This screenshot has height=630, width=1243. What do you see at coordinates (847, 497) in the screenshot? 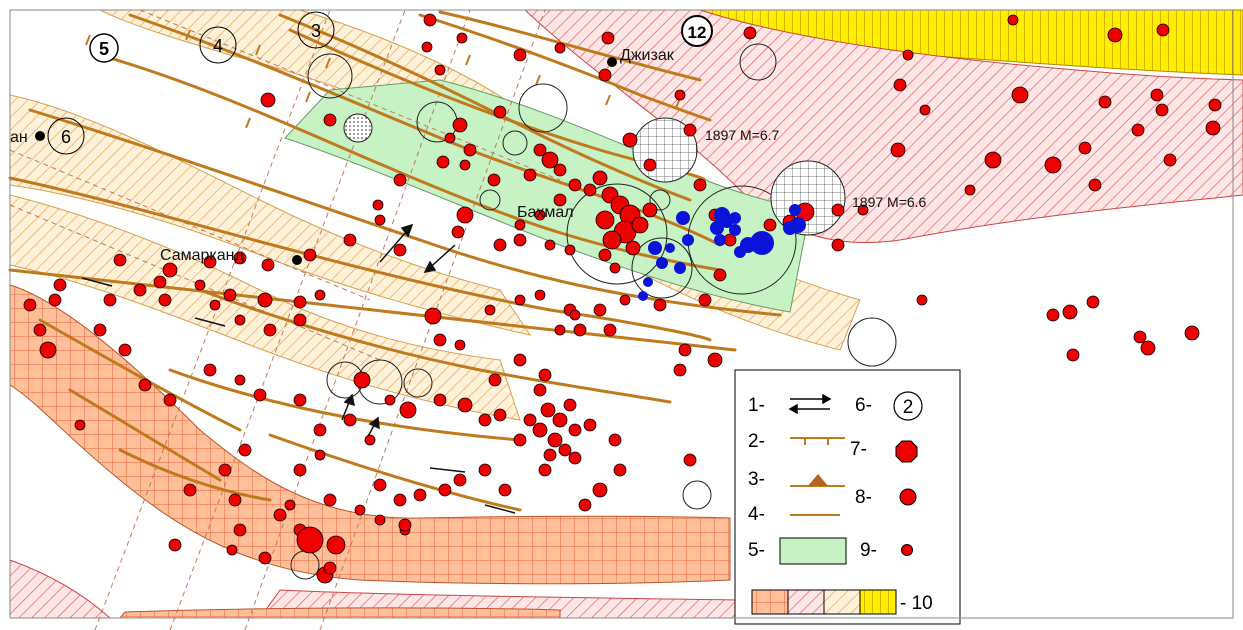
I see `legend: 1- 6- 2 2- 7- 3- 8- 4- 5- 9-` at bounding box center [847, 497].